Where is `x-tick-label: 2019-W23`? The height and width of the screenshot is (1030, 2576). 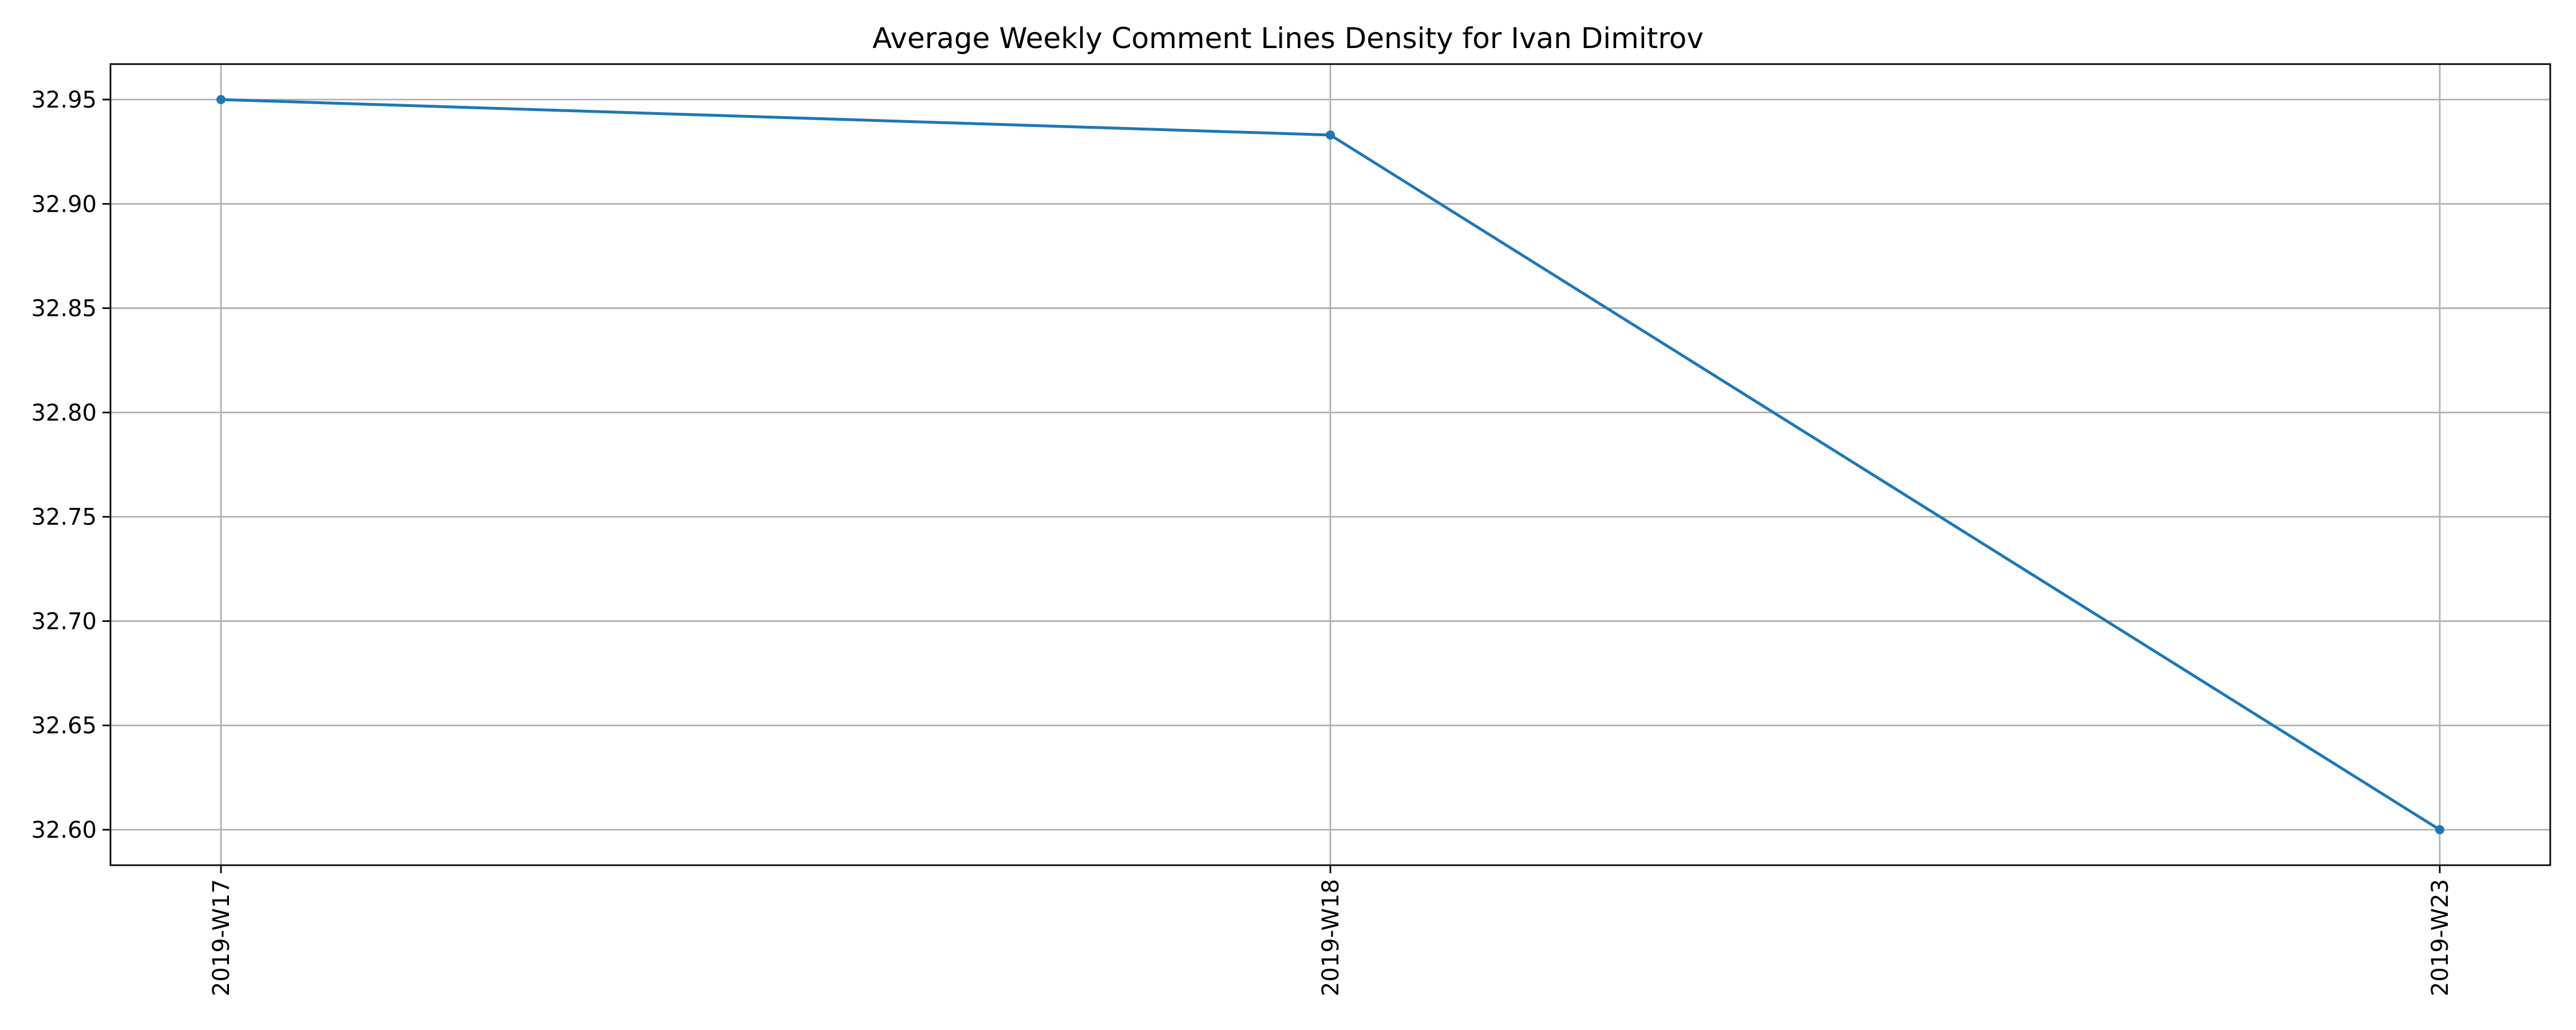
x-tick-label: 2019-W23 is located at coordinates (2440, 937).